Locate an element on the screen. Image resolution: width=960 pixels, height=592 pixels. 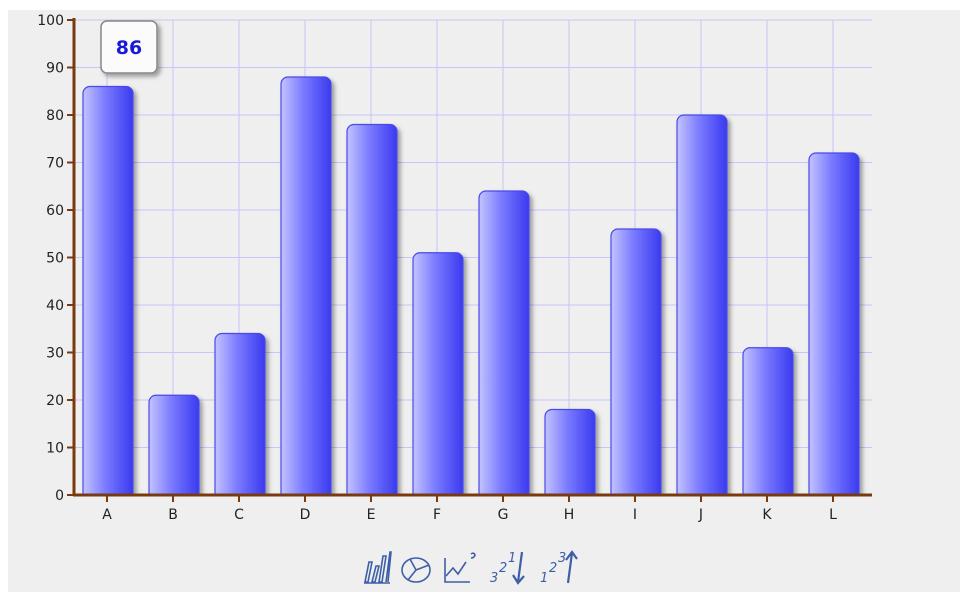
x-tick-label: C is located at coordinates (239, 515).